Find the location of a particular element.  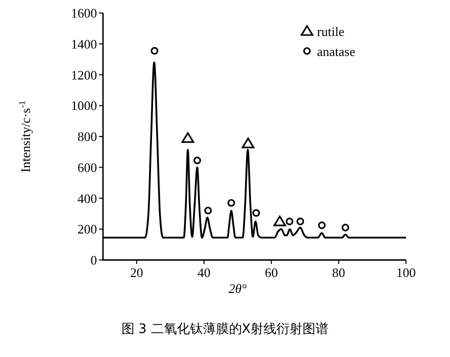

y-tick-label: 1000 is located at coordinates (84, 106).